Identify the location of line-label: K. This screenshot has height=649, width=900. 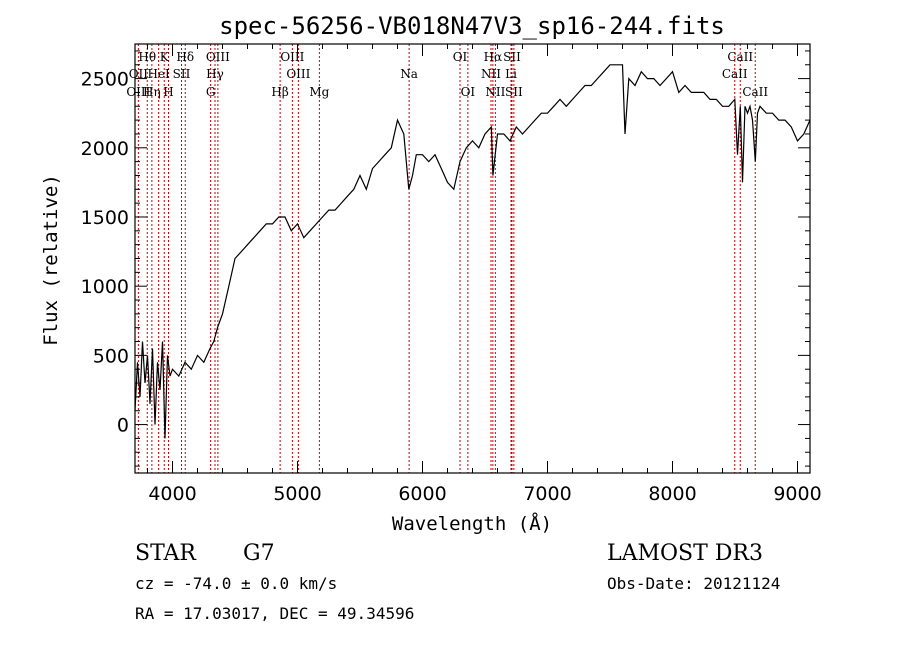
(165, 57).